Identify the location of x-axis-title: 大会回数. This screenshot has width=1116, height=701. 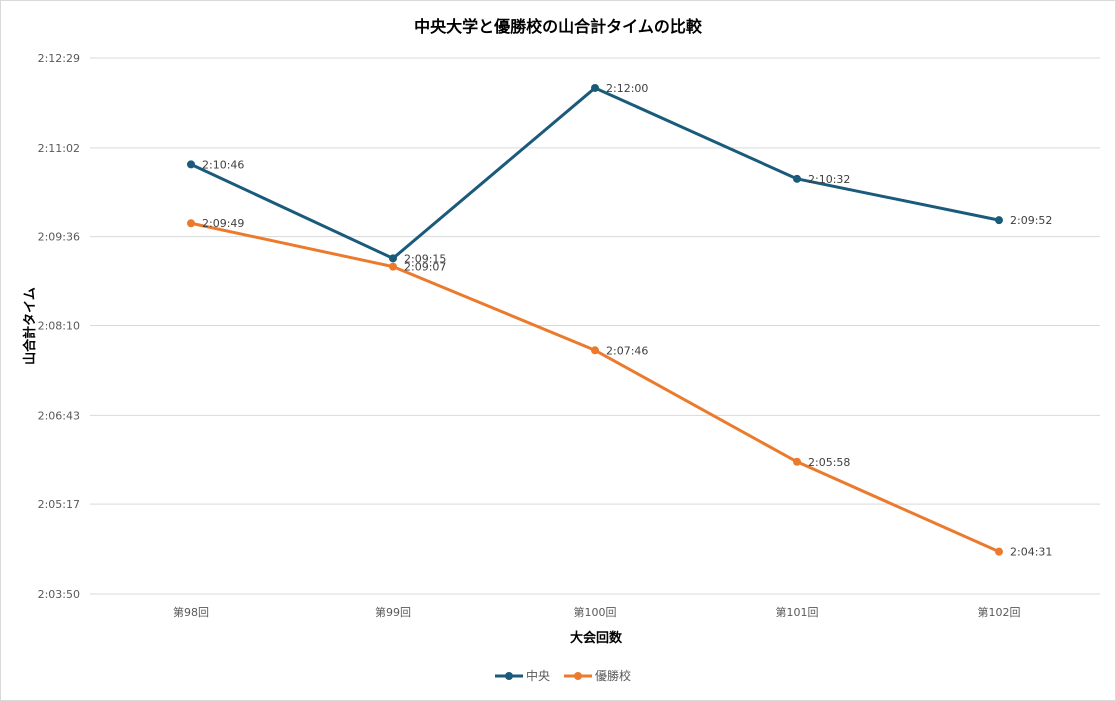
(596, 638).